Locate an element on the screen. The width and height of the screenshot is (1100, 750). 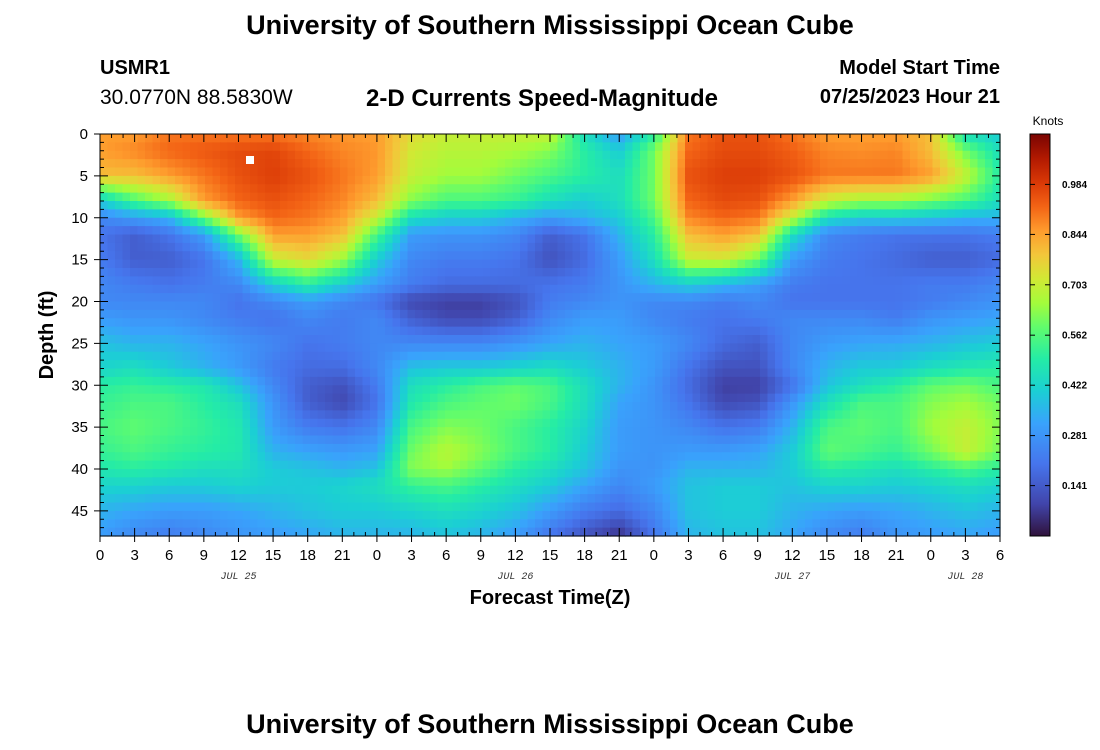
station-id: USMR1 is located at coordinates (135, 68).